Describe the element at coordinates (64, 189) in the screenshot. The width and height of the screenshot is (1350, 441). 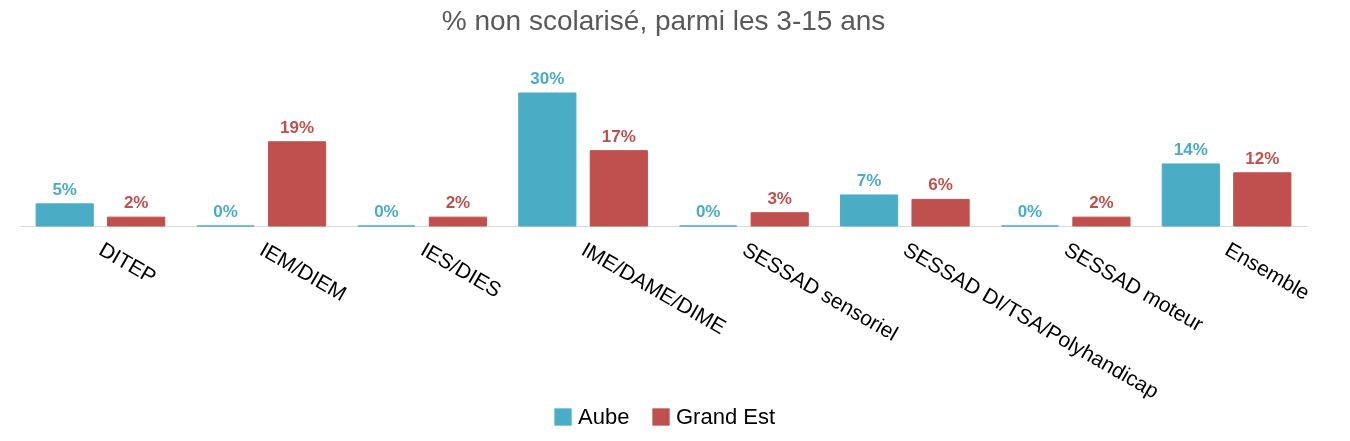
I see `data-label: 5%` at that location.